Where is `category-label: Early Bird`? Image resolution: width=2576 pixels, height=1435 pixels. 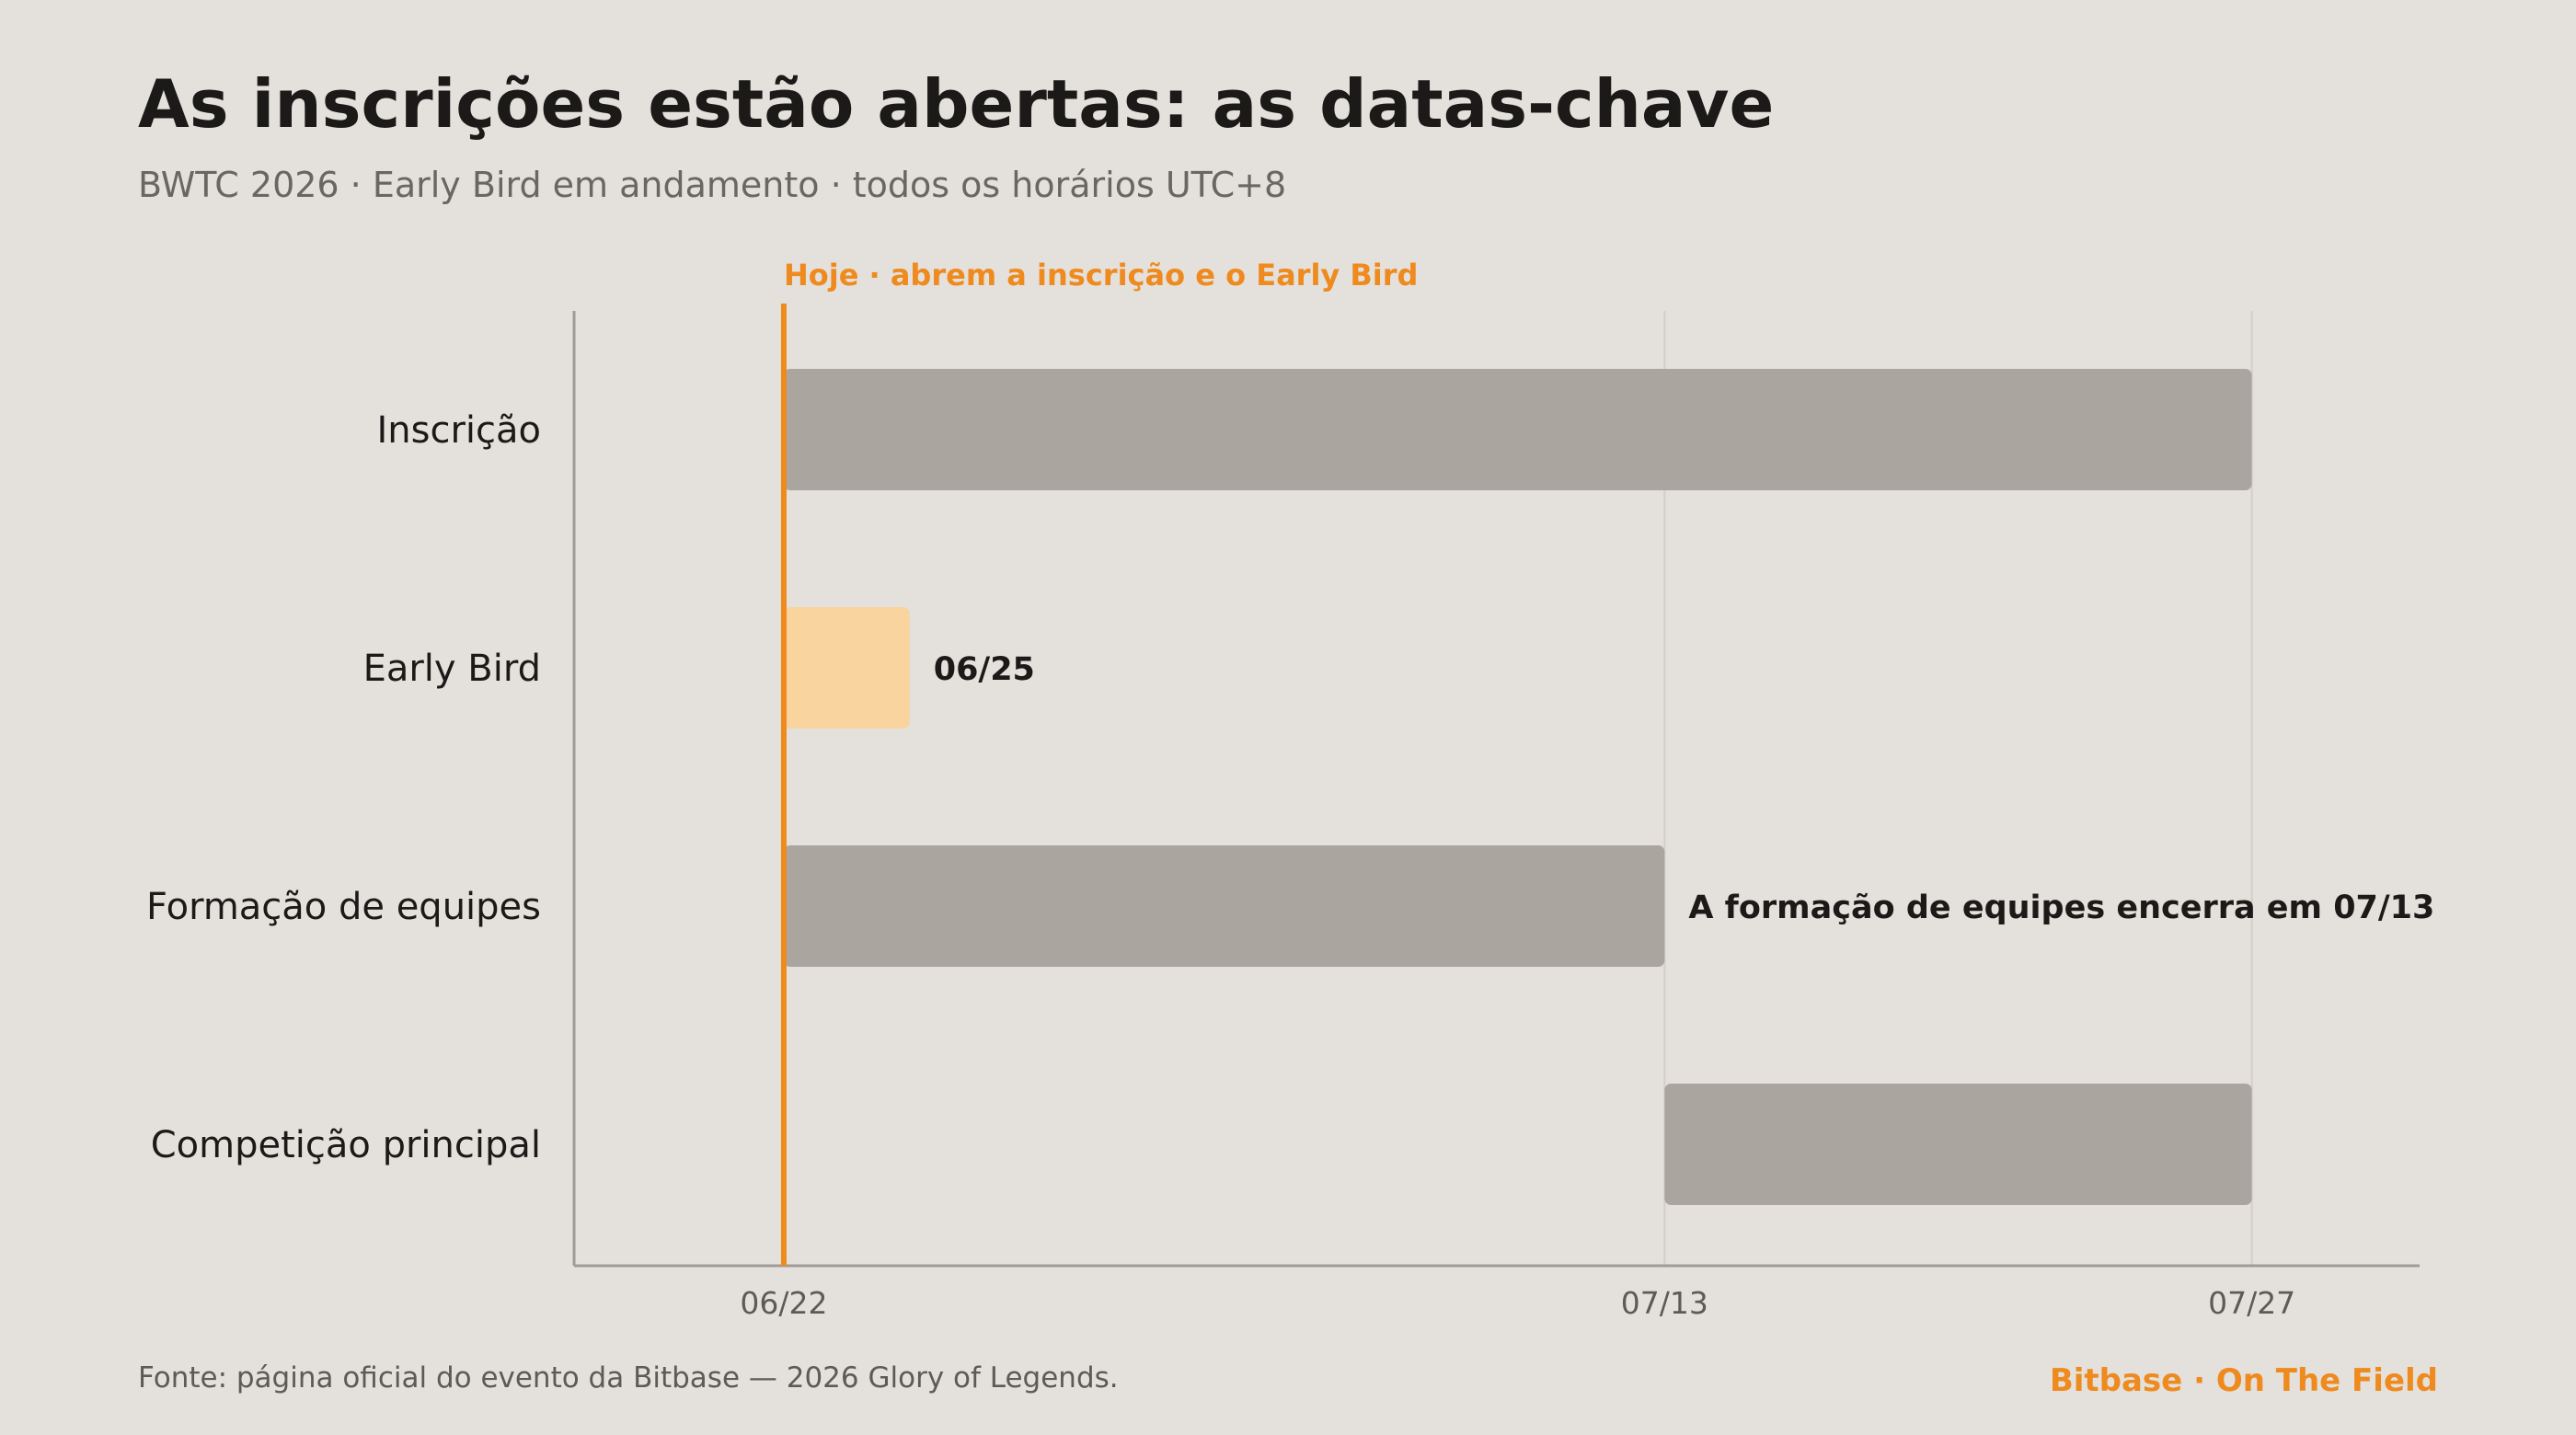
category-label: Early Bird is located at coordinates (452, 669).